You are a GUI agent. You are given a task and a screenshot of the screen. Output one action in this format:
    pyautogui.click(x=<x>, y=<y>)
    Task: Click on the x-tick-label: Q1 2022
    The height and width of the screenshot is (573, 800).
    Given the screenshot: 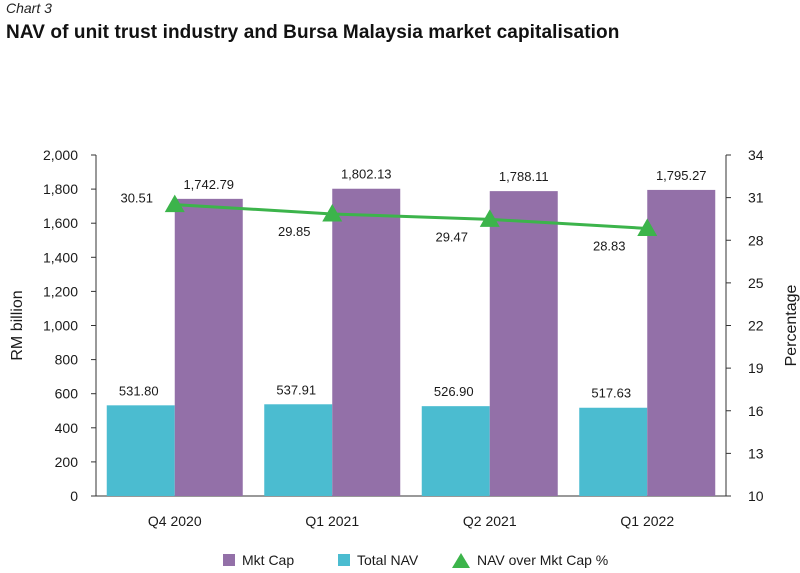 What is the action you would take?
    pyautogui.click(x=647, y=521)
    